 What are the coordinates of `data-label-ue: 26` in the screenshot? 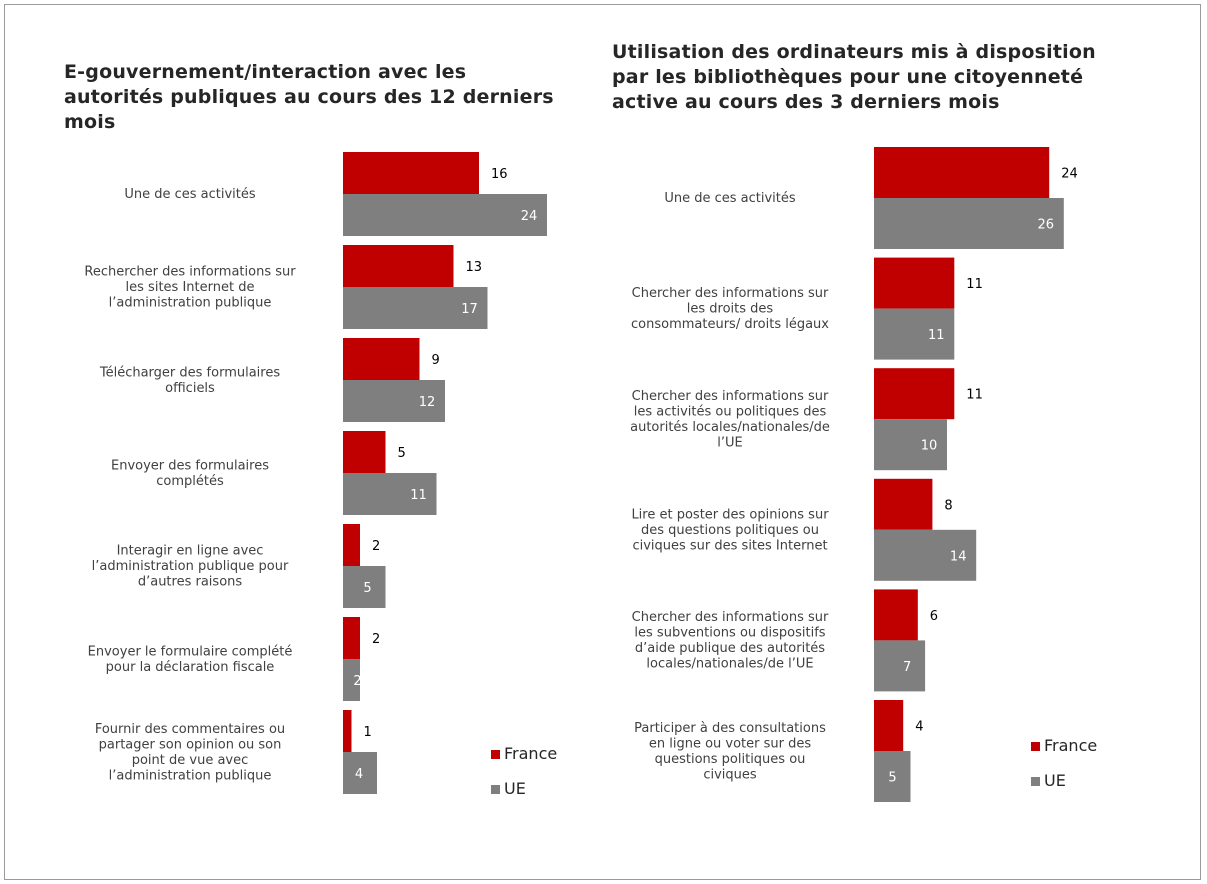 It's located at (1046, 225).